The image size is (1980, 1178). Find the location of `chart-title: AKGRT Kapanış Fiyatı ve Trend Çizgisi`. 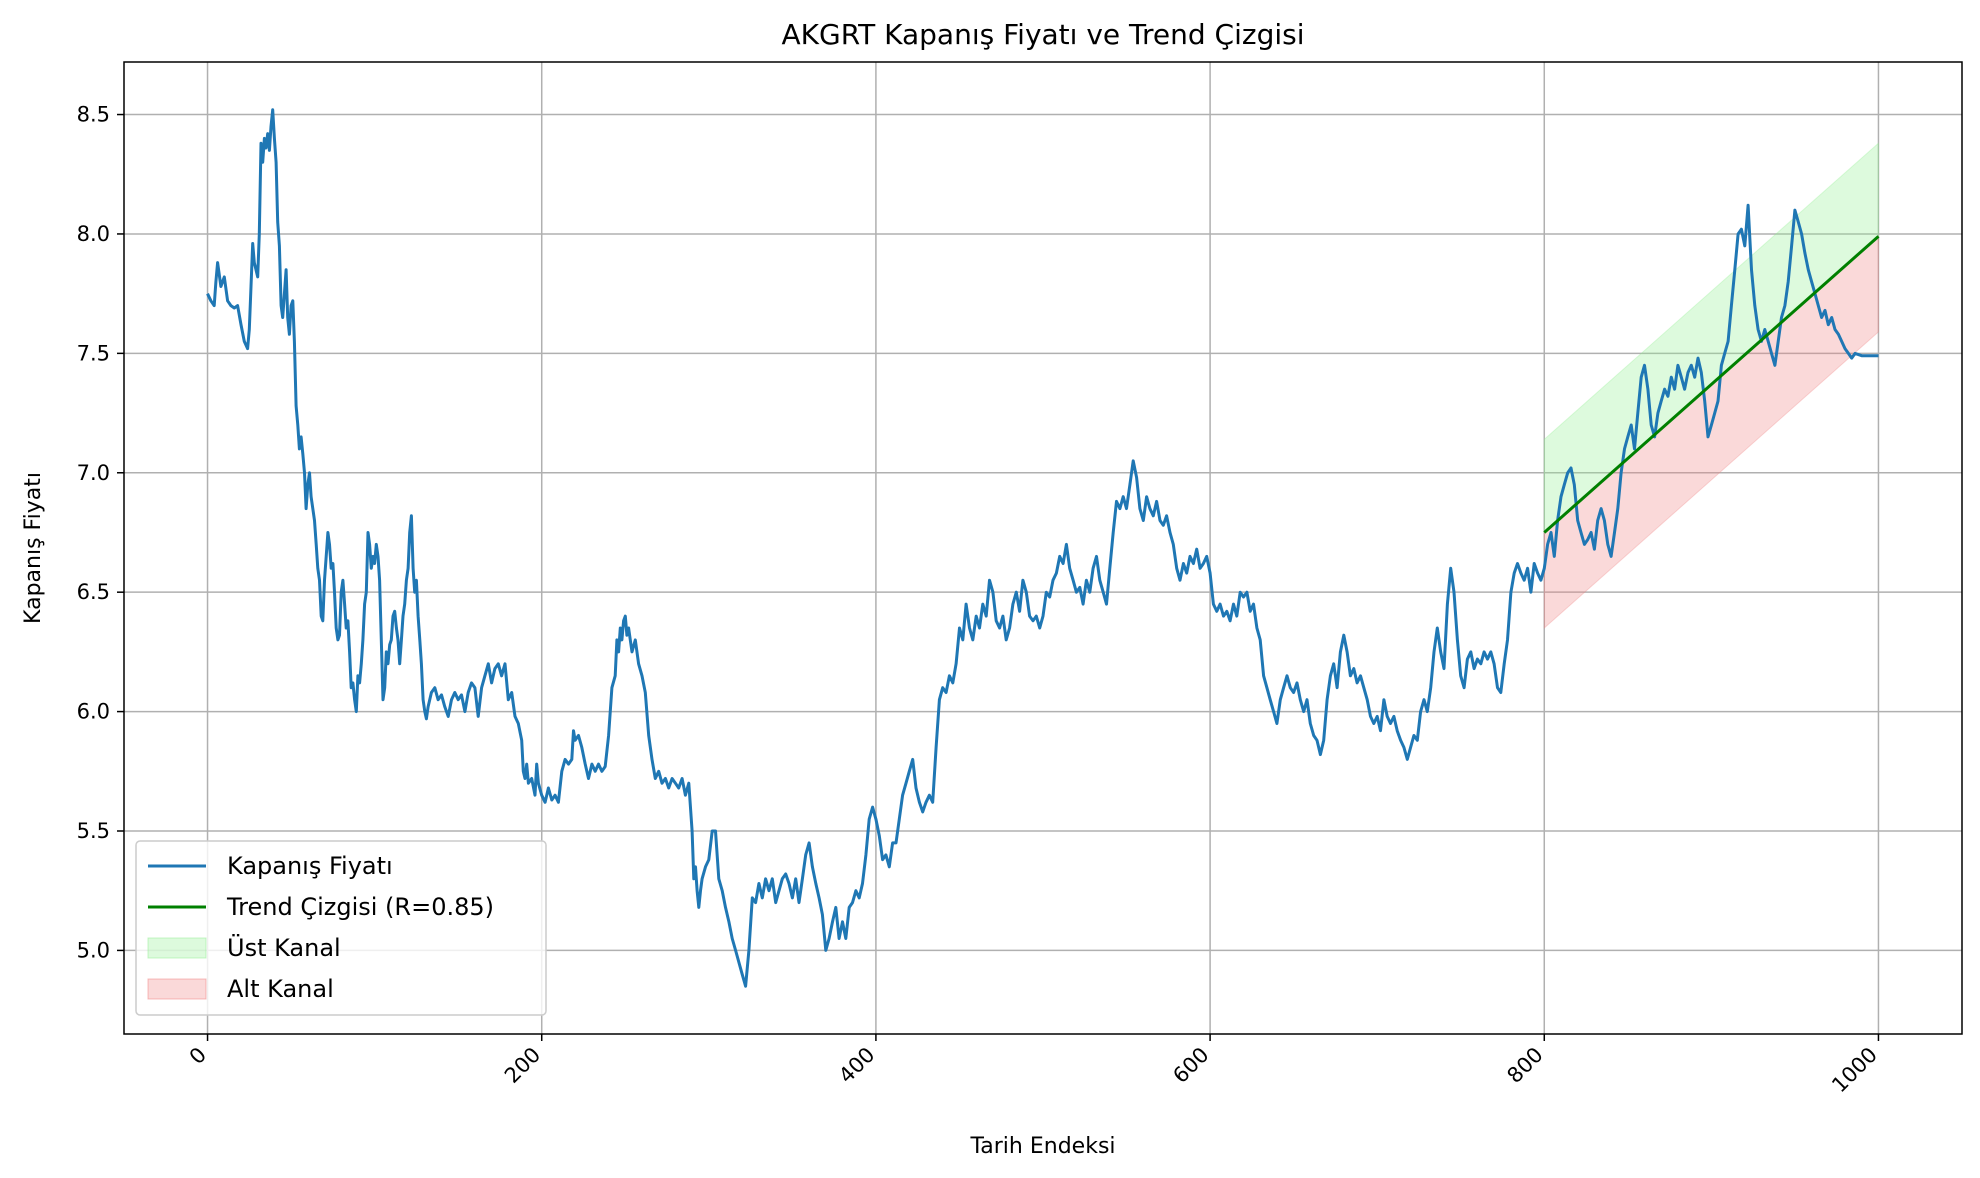

chart-title: AKGRT Kapanış Fiyatı ve Trend Çizgisi is located at coordinates (1042, 34).